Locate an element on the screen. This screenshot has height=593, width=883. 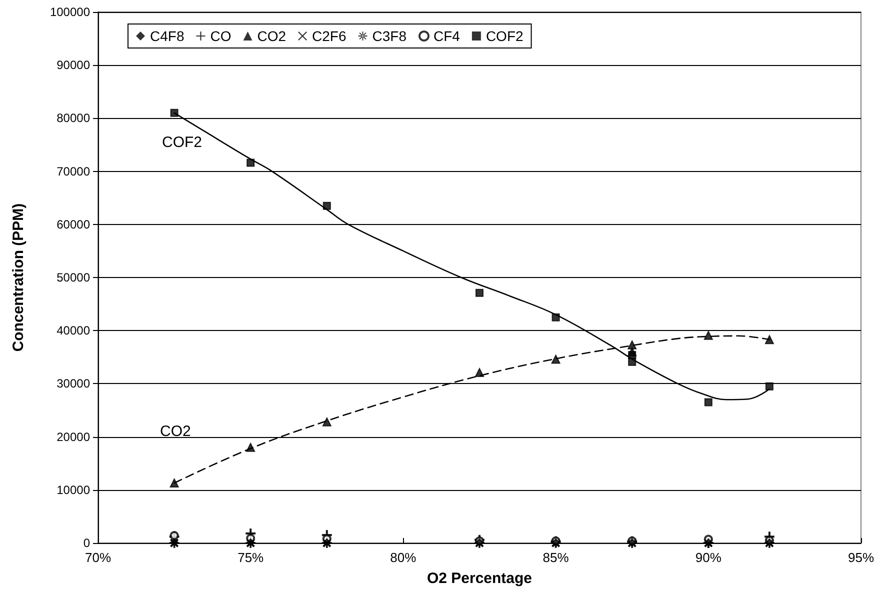
y-axis-title: Concentration (PPM) is located at coordinates (18, 277).